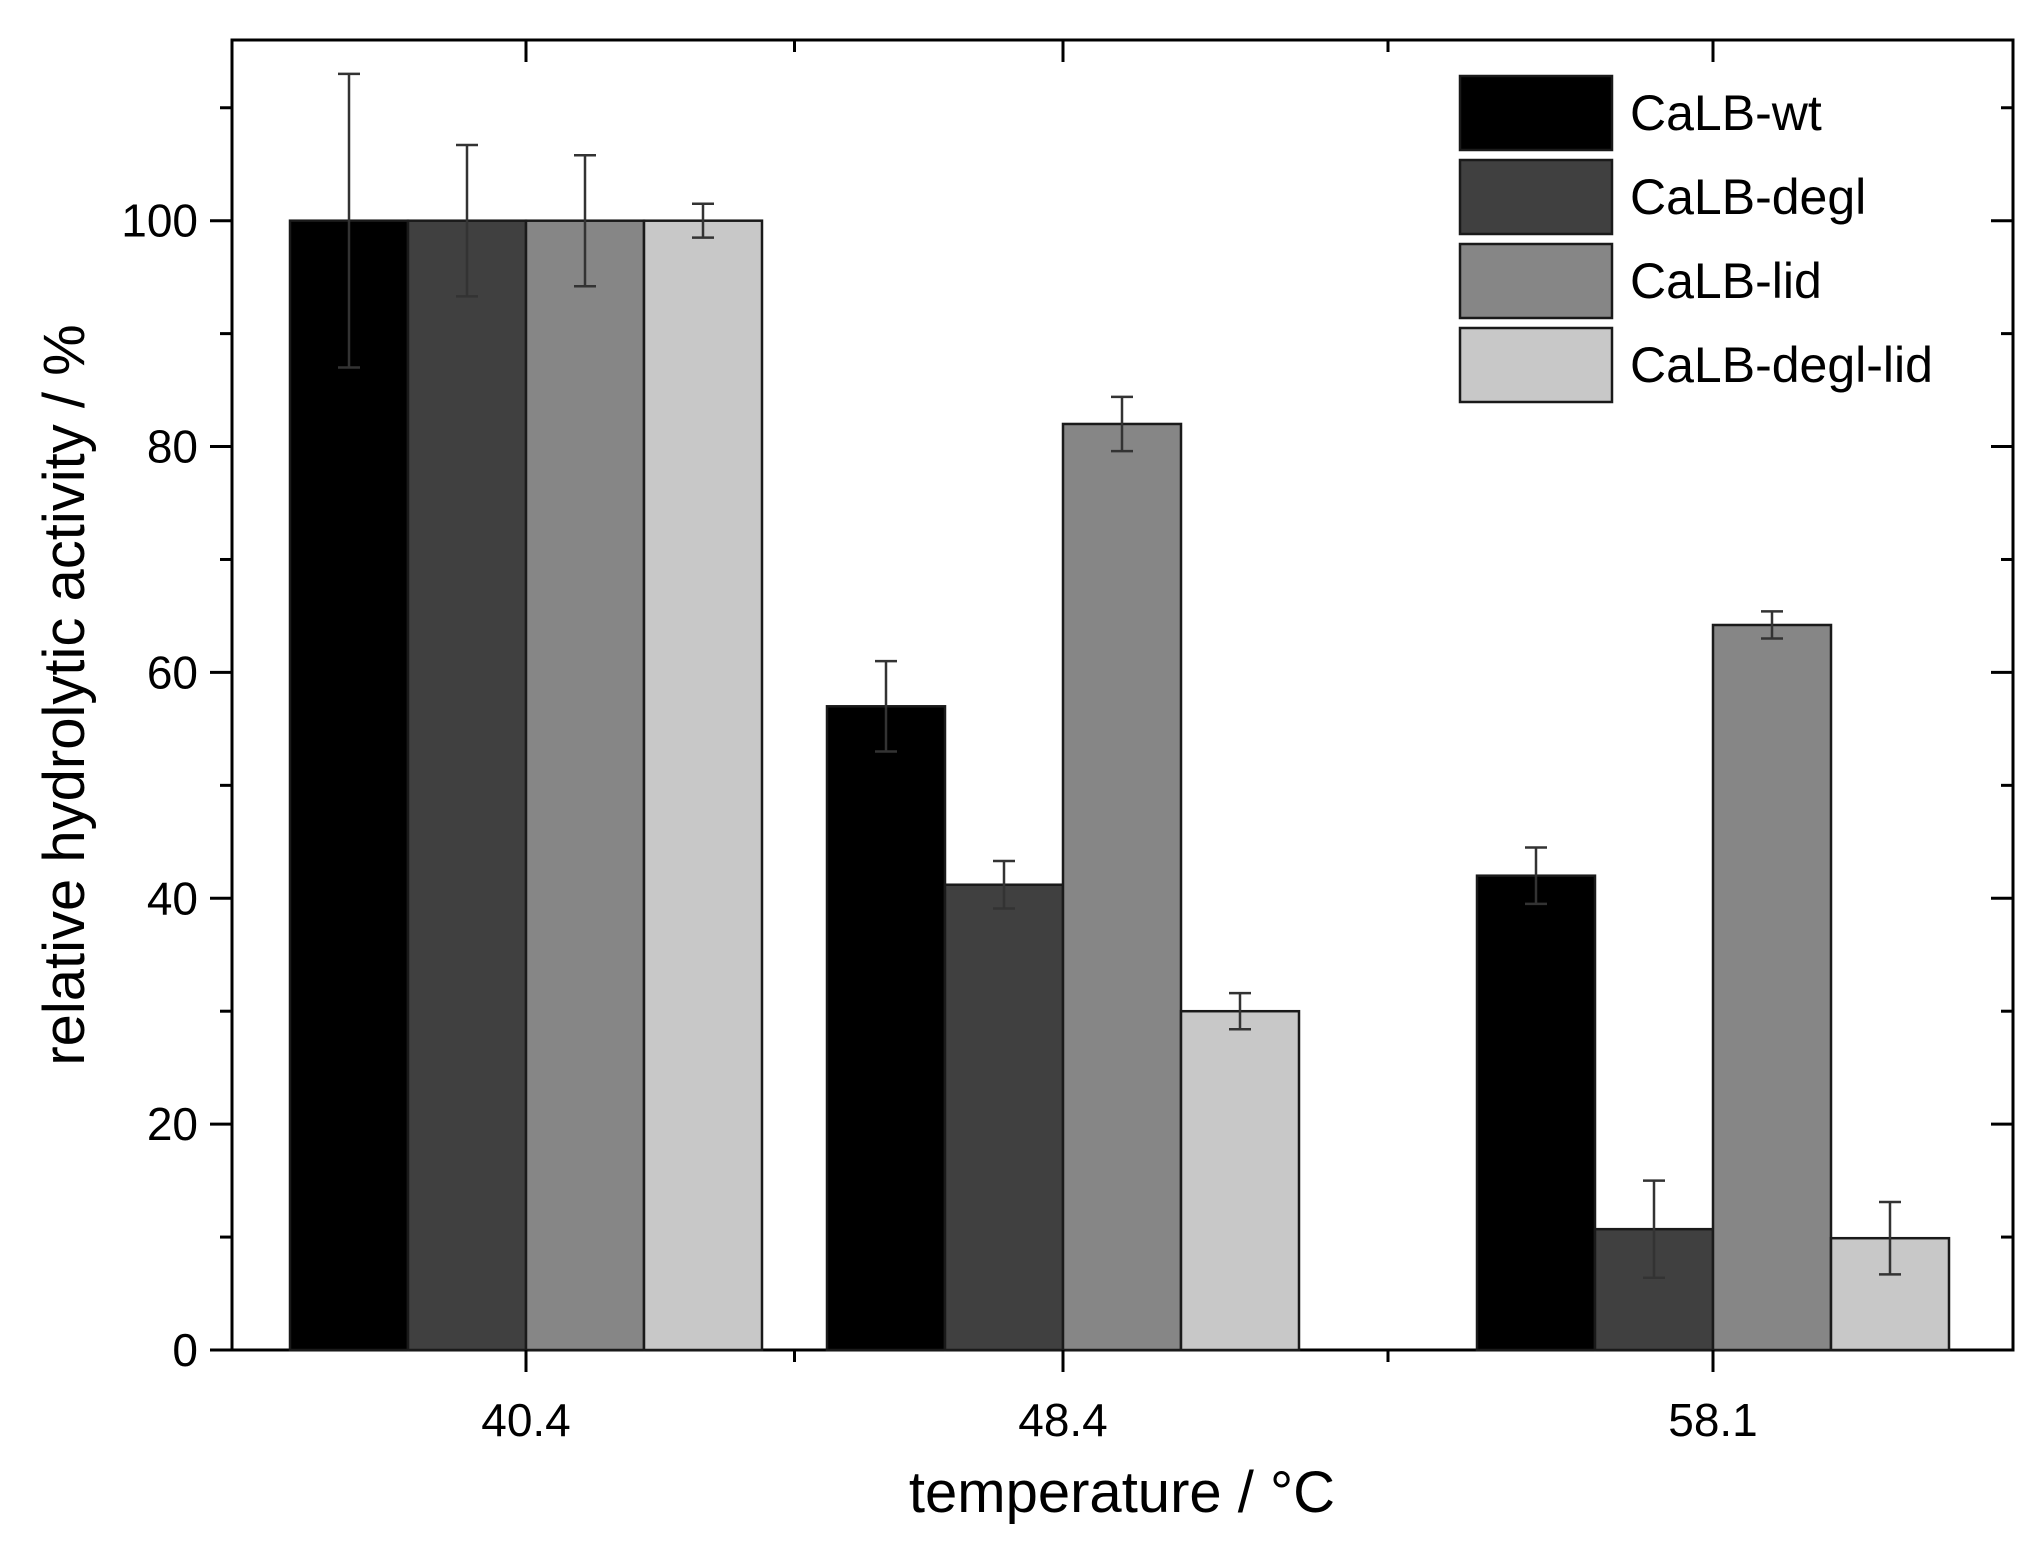 The height and width of the screenshot is (1550, 2044). What do you see at coordinates (585, 785) in the screenshot?
I see `bar-CaLB-lid-40.4` at bounding box center [585, 785].